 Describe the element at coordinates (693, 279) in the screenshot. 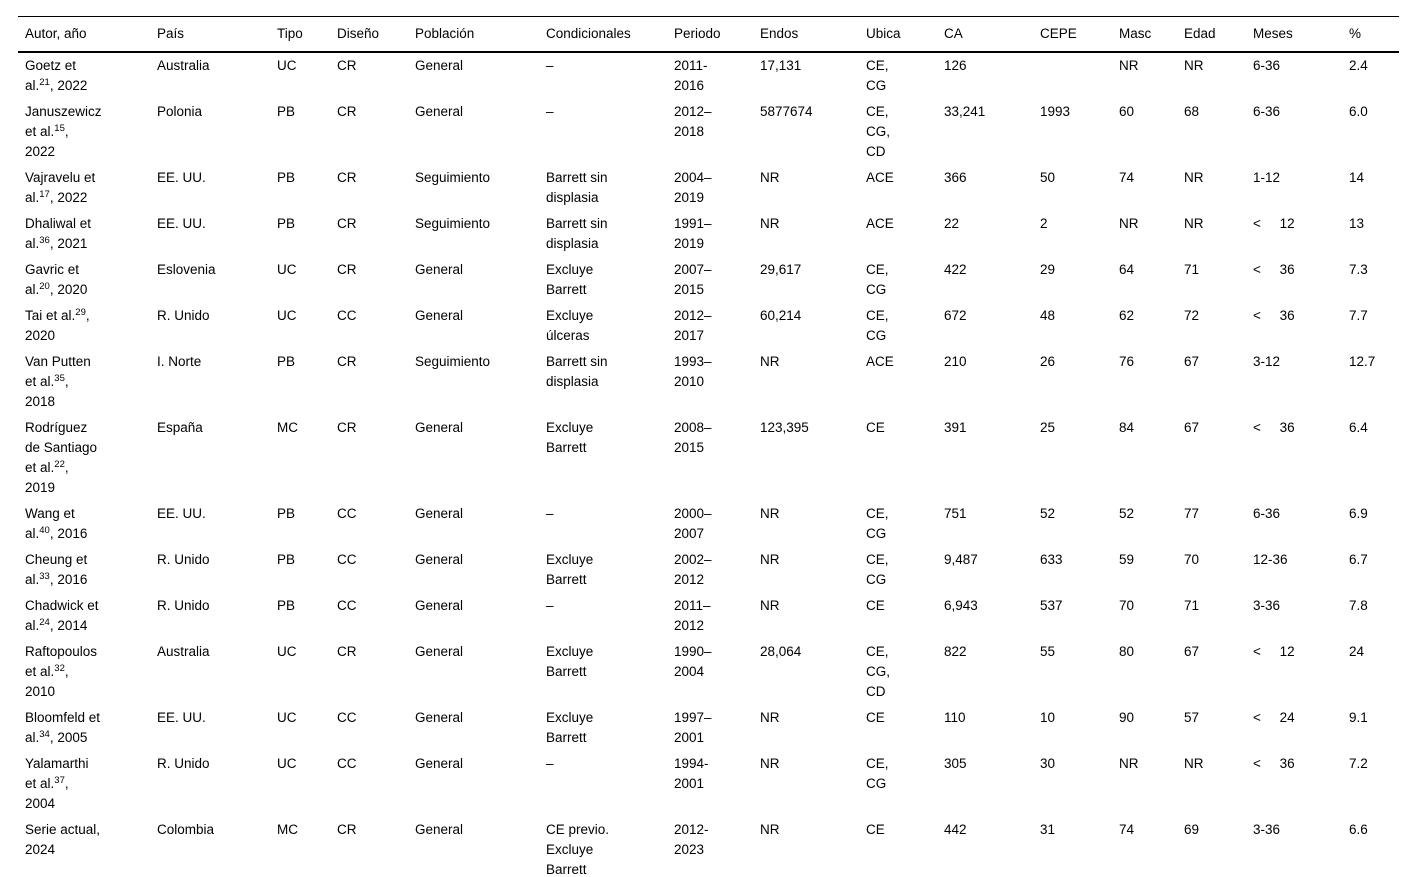

I see `cell-periodo: 2007– 2015` at that location.